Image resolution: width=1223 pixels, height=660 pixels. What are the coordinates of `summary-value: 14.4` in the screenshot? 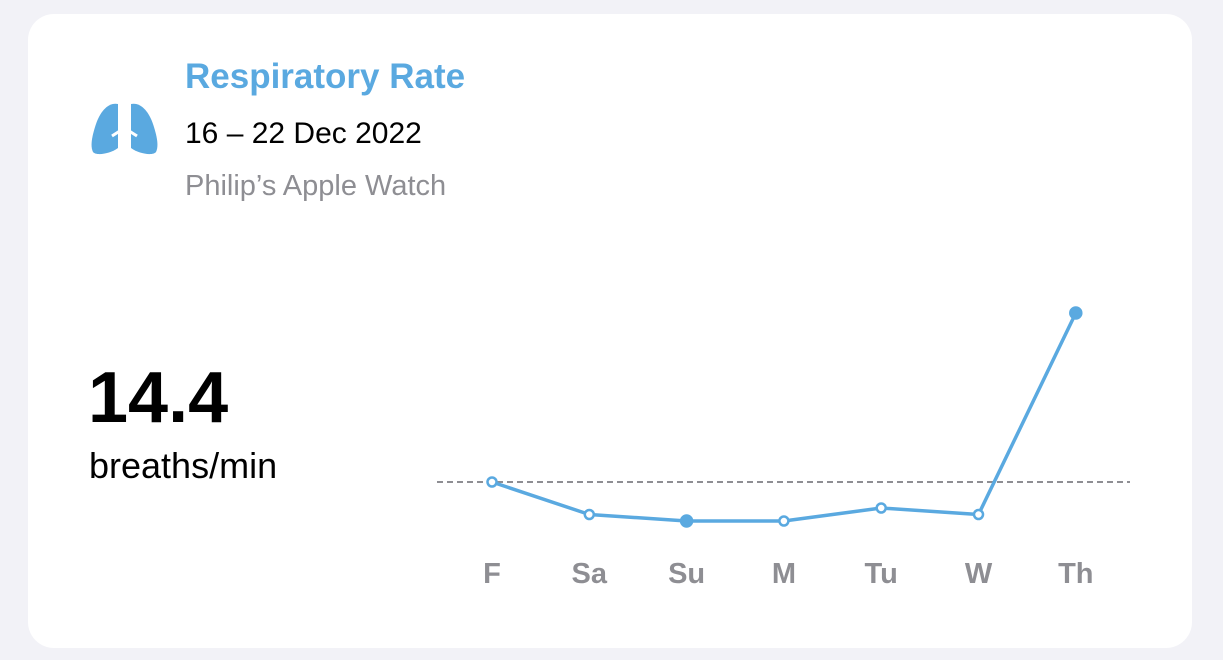 It's located at (158, 398).